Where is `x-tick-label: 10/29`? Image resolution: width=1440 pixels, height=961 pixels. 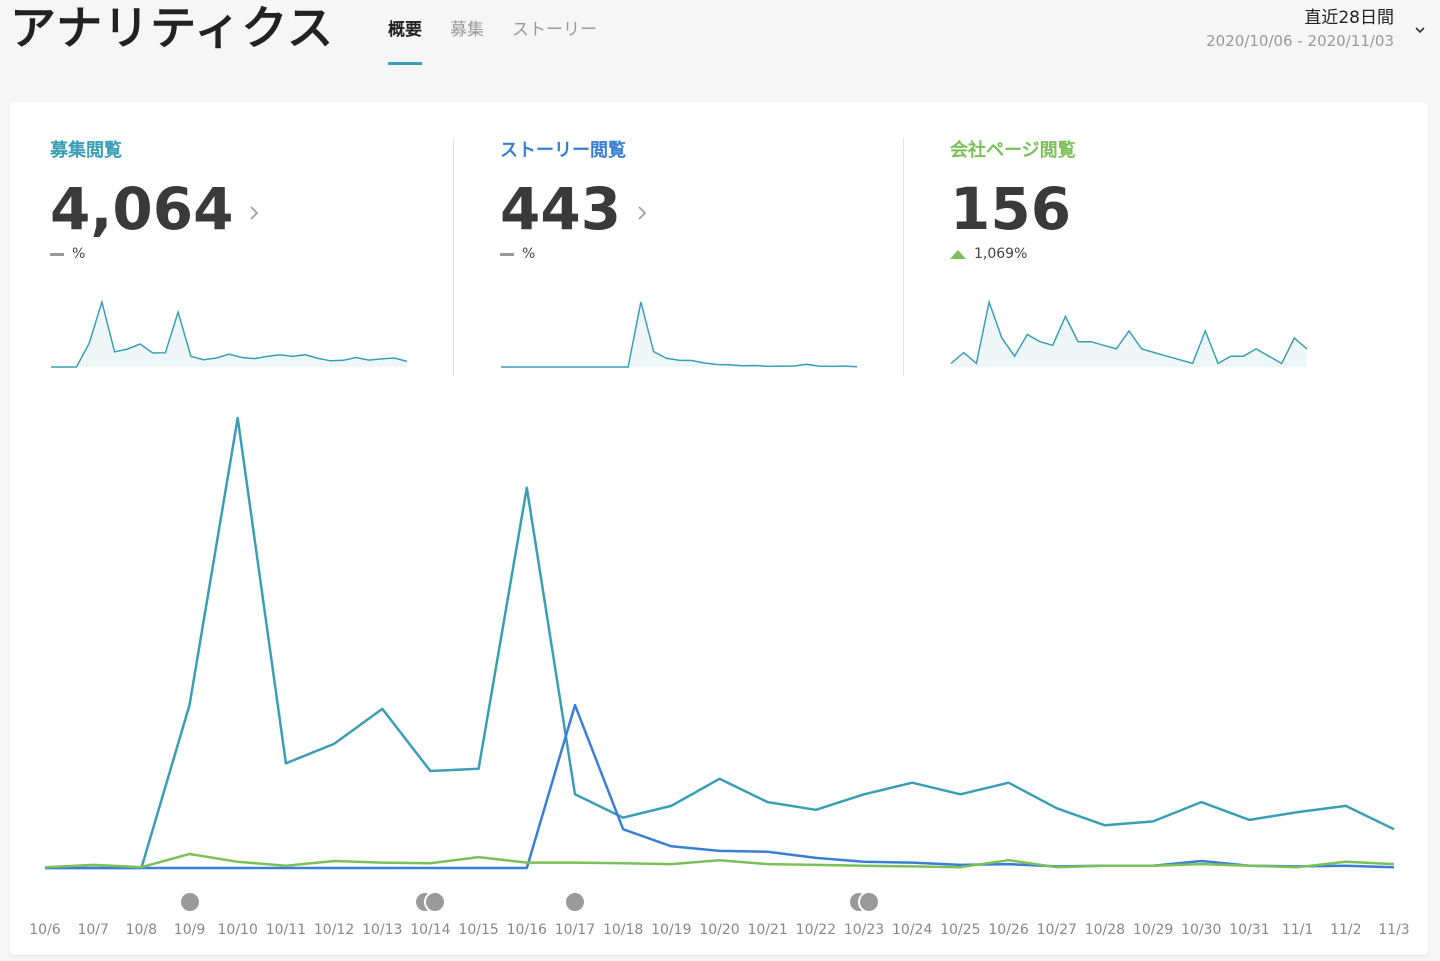
x-tick-label: 10/29 is located at coordinates (1153, 930).